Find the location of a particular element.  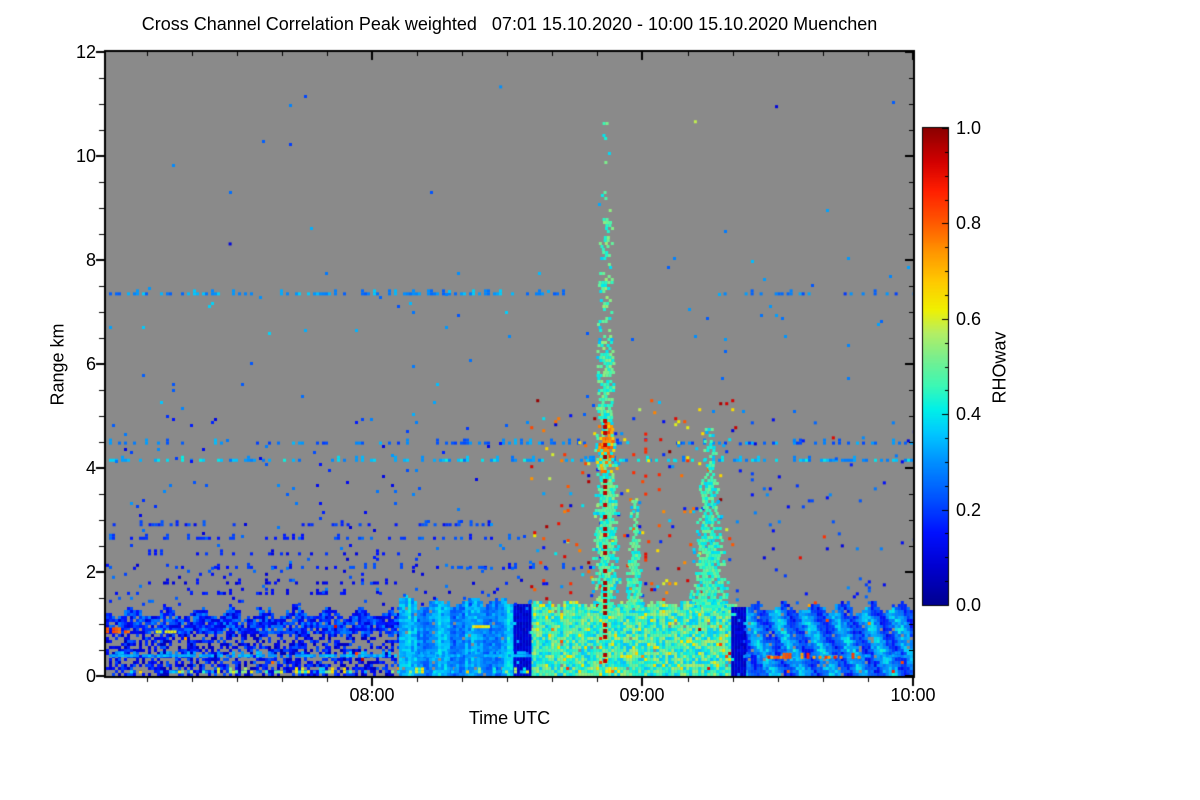

x-tick-label: 08:00 is located at coordinates (372, 695).